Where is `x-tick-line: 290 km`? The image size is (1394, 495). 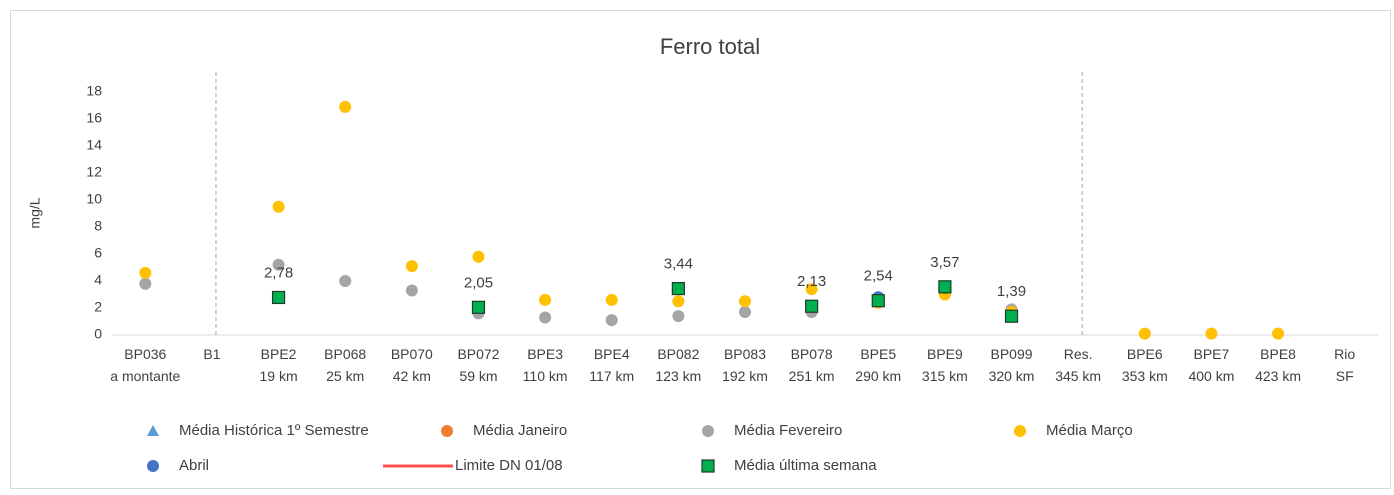 x-tick-line: 290 km is located at coordinates (878, 376).